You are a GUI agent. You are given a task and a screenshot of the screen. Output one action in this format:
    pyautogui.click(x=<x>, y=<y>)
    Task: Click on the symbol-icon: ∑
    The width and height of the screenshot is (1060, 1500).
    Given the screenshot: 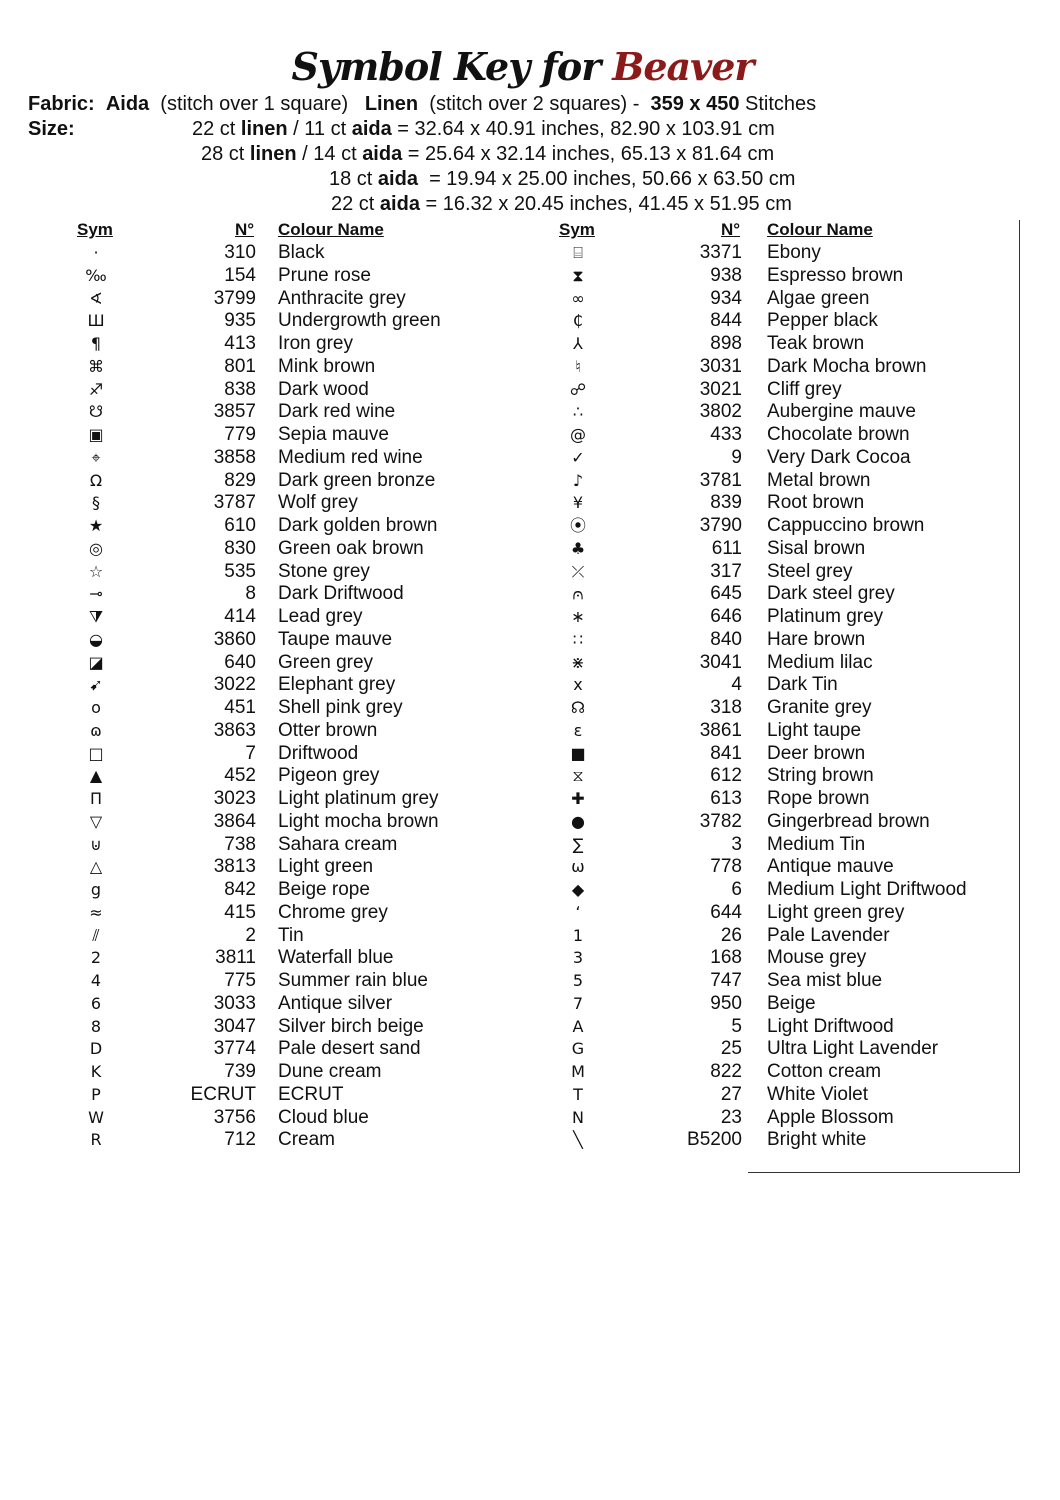 What is the action you would take?
    pyautogui.click(x=578, y=844)
    